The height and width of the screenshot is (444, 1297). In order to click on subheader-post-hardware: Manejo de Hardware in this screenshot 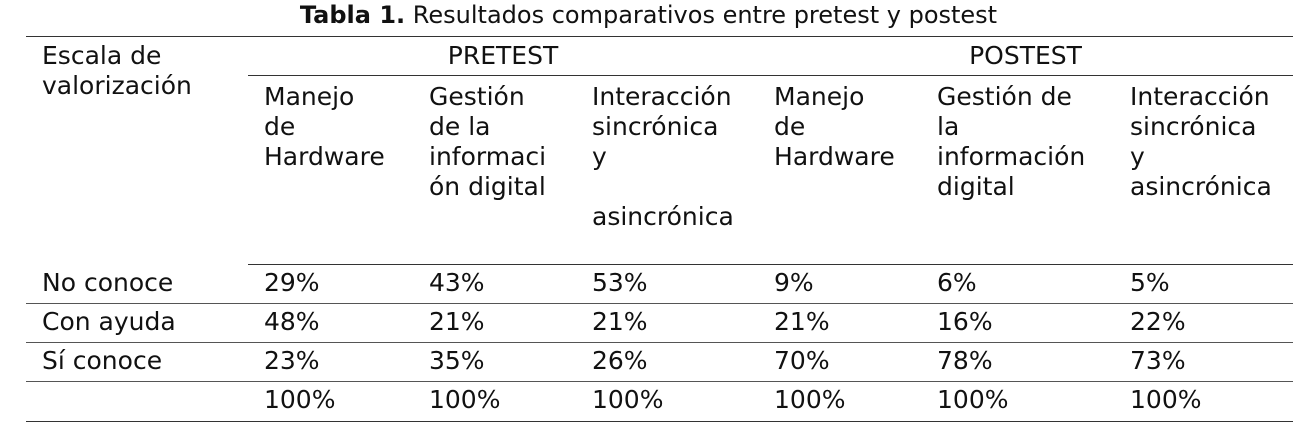, I will do `click(840, 170)`.